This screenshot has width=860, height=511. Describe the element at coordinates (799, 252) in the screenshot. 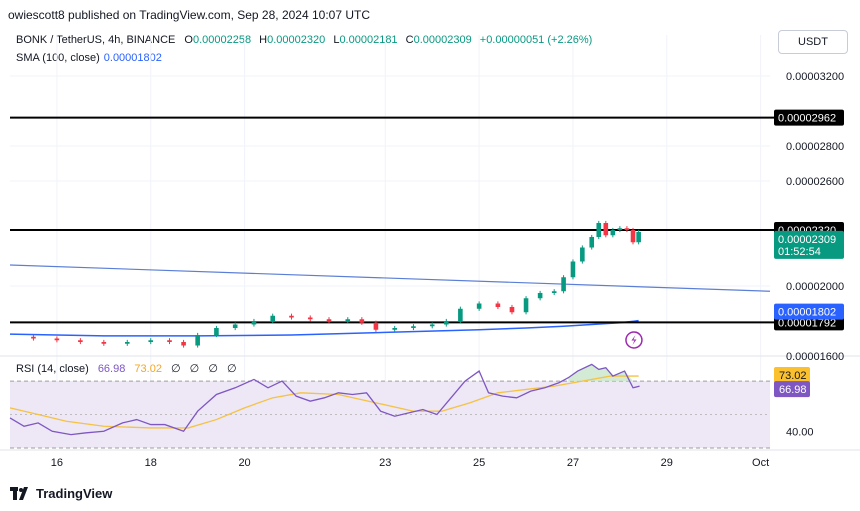

I see `countdown-label: 01:52:54` at that location.